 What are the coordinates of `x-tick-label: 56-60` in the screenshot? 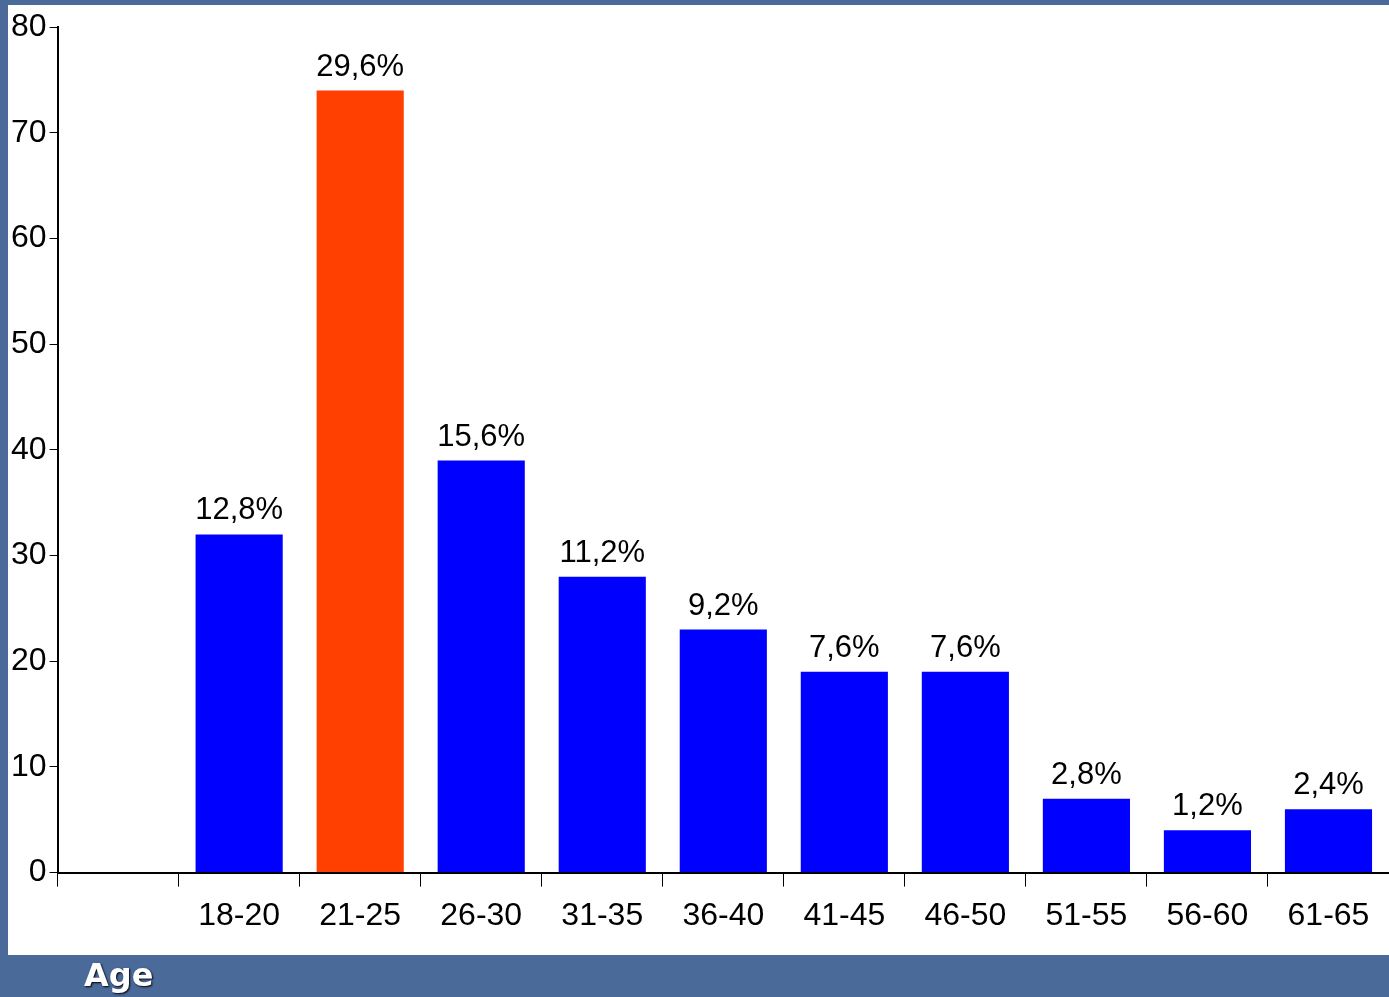 It's located at (1207, 913).